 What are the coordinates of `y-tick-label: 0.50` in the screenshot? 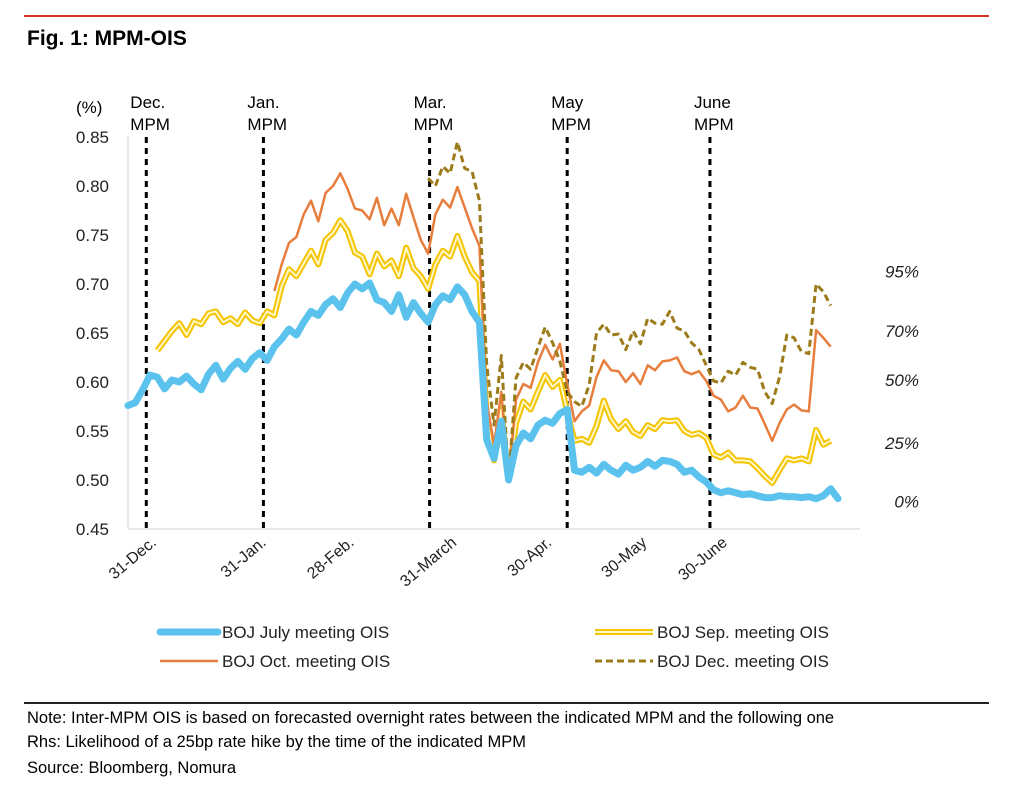 It's located at (92, 480).